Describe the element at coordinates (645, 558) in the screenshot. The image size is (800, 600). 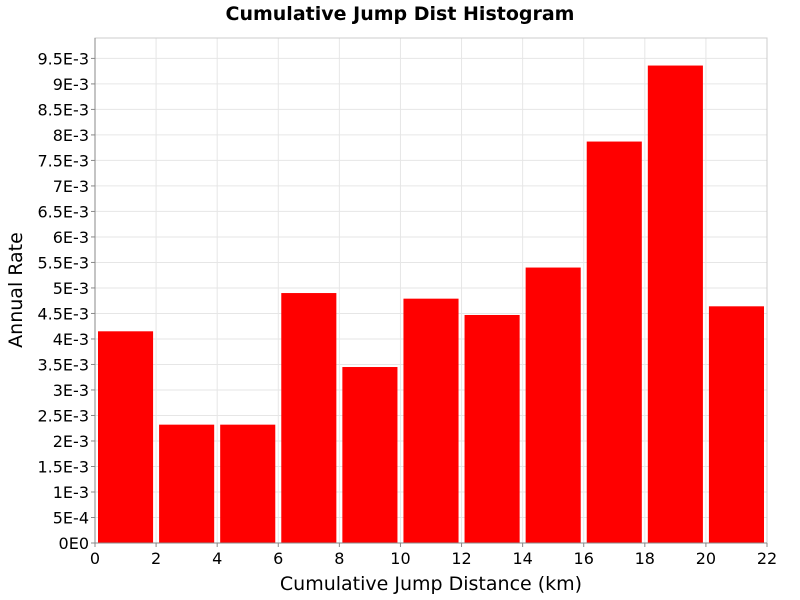
I see `x-tick-label: 18` at that location.